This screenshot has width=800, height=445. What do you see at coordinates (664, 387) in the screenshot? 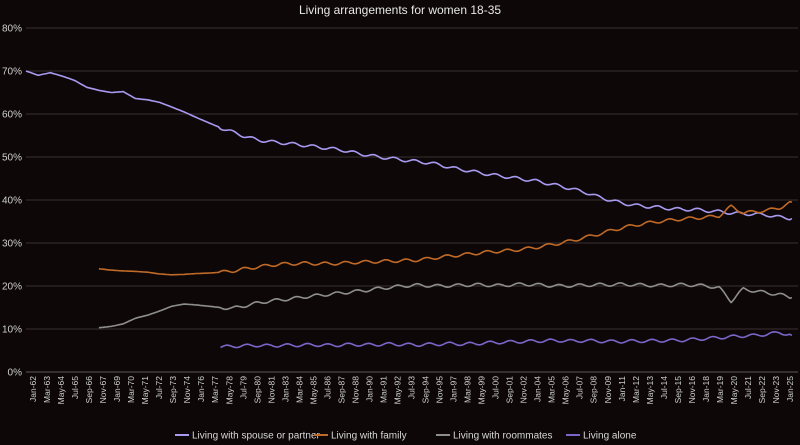
I see `x-tick-label: Jul-14` at bounding box center [664, 387].